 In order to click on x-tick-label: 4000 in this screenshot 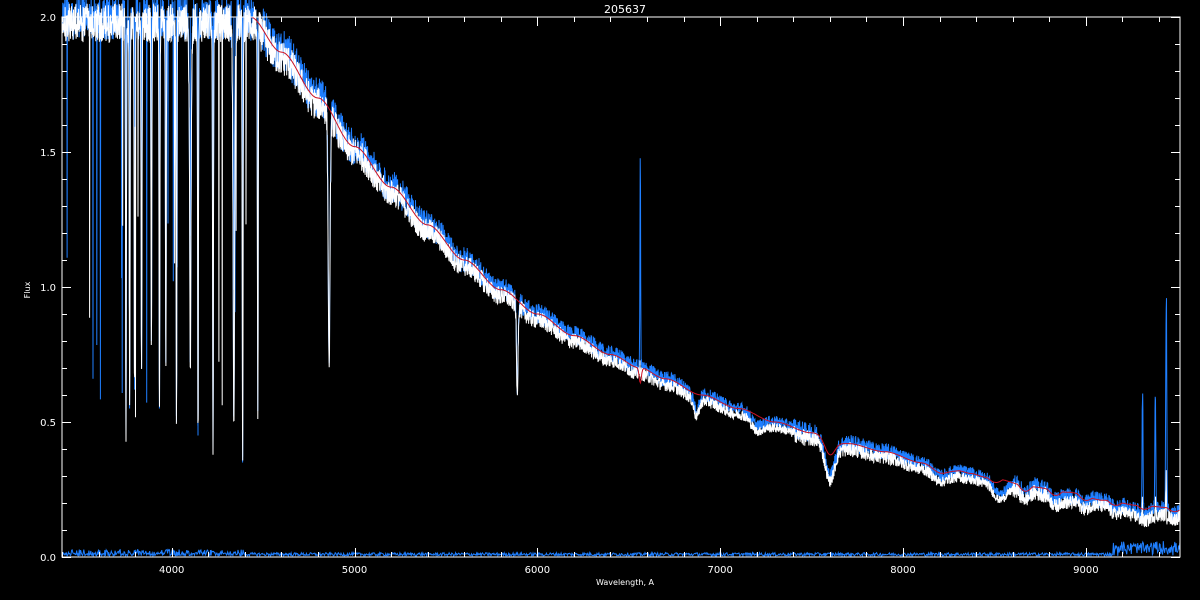, I will do `click(171, 570)`.